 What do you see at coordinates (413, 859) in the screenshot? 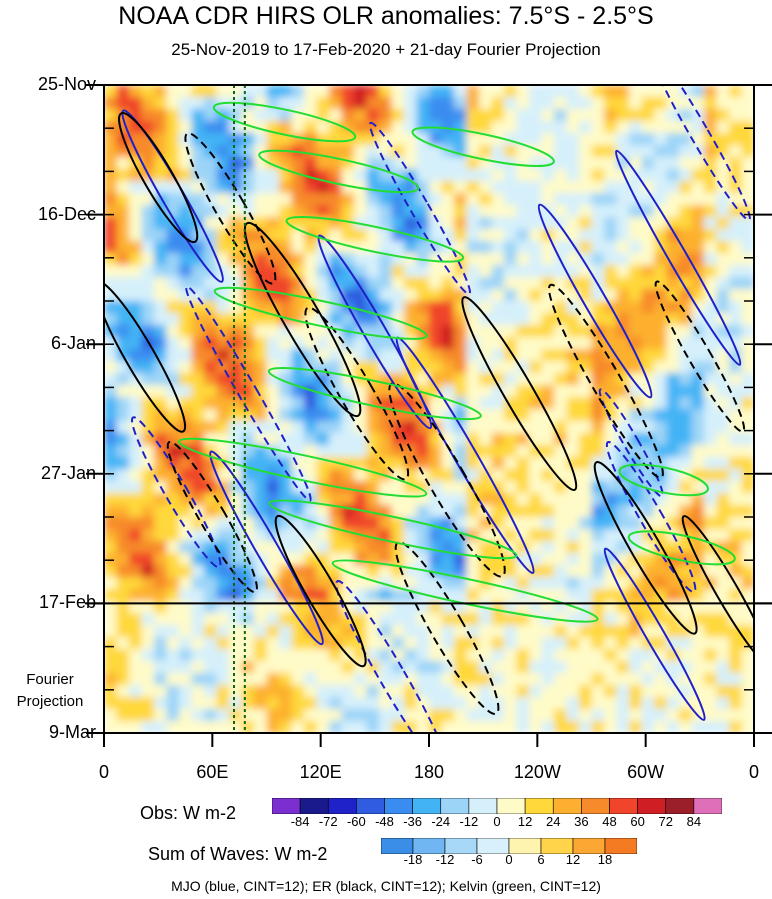
I see `colorbar-label-0: -18` at bounding box center [413, 859].